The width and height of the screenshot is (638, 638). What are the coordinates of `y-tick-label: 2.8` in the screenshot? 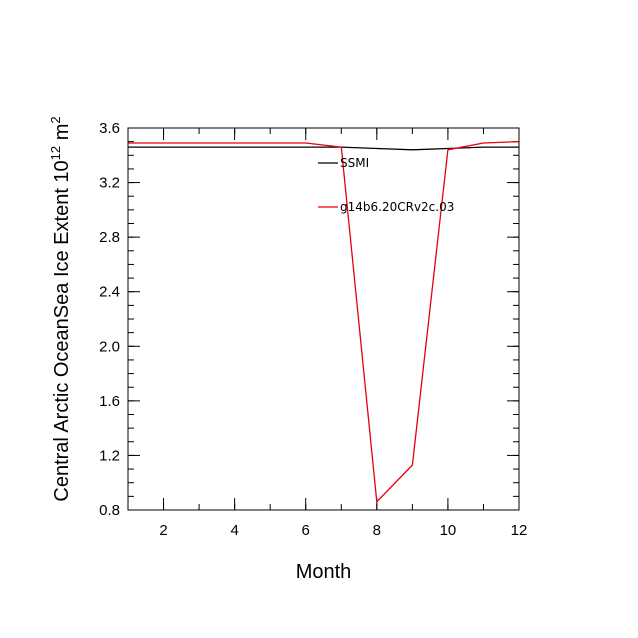 It's located at (109, 237).